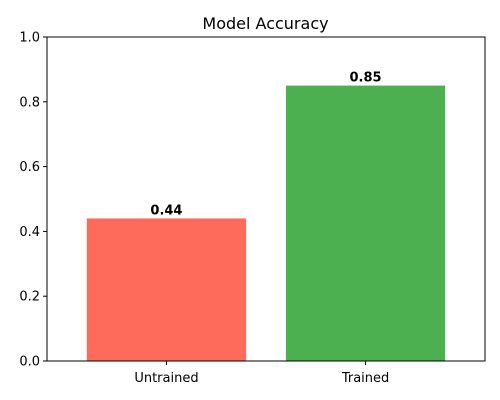 This screenshot has width=500, height=400. What do you see at coordinates (166, 378) in the screenshot?
I see `x-tick-label: Untrained` at bounding box center [166, 378].